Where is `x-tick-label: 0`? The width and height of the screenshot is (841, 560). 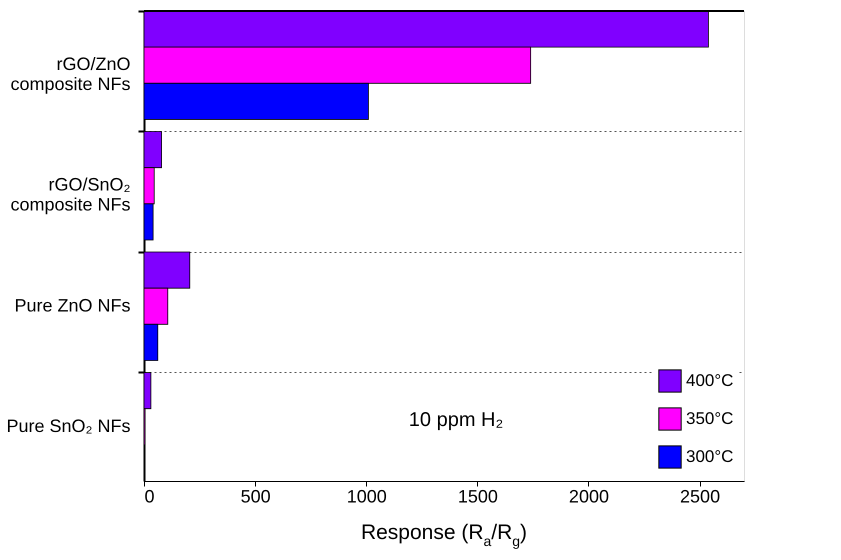
x-tick-label: 0 is located at coordinates (149, 496).